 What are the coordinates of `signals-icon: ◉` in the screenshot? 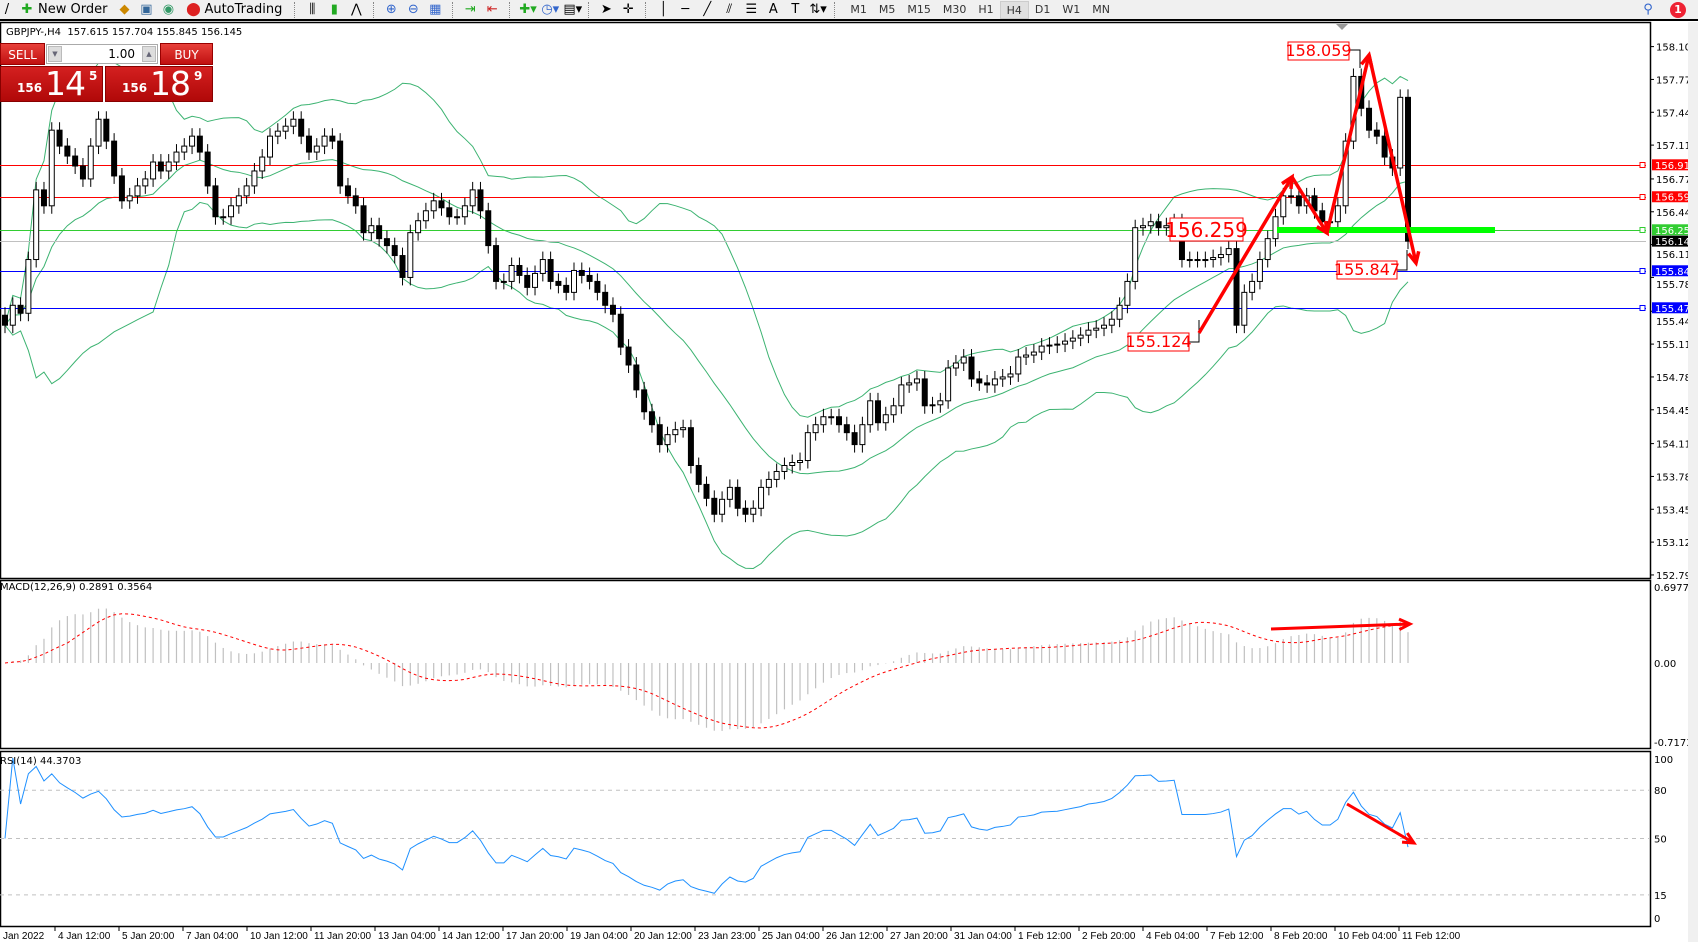 It's located at (168, 9).